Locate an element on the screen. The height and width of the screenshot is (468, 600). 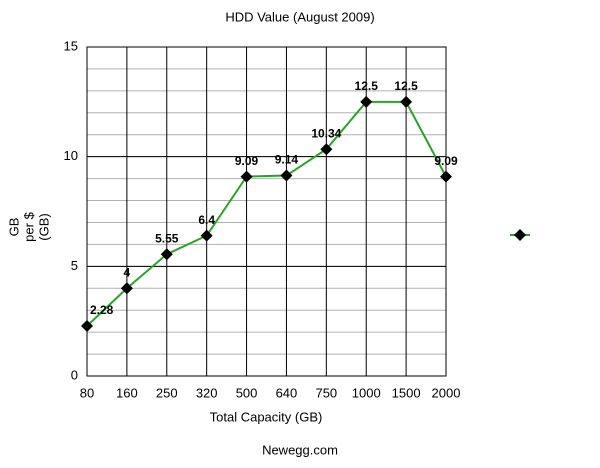
chart-subtitle: Newegg.com is located at coordinates (300, 449).